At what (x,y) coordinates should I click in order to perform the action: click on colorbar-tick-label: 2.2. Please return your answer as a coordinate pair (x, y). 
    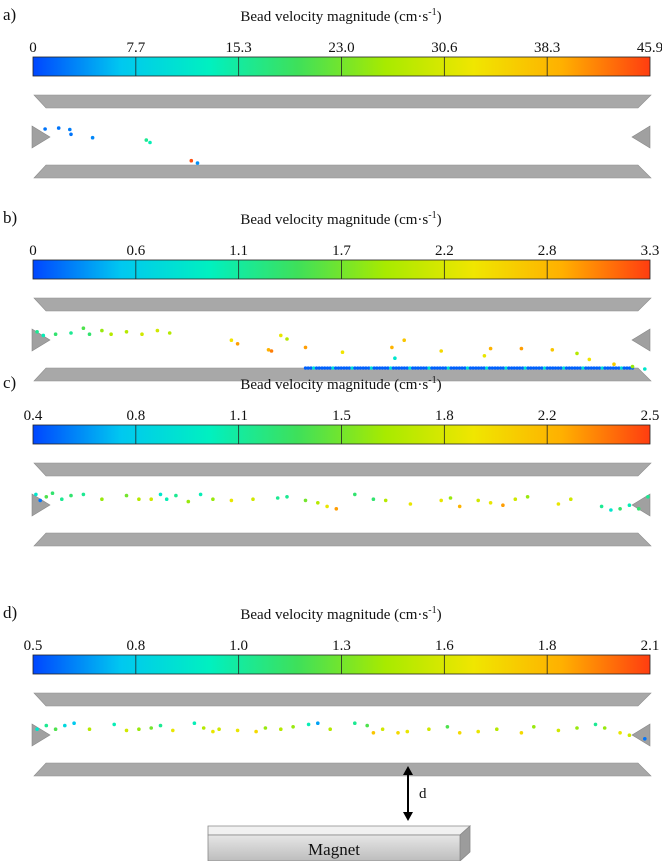
    Looking at the image, I should click on (444, 251).